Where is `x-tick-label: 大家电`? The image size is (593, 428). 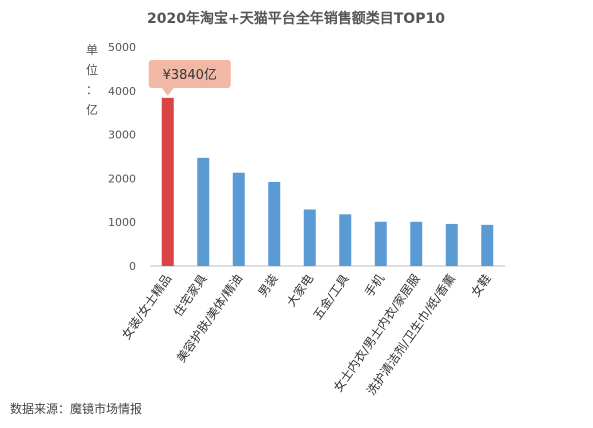 x-tick-label: 大家电 is located at coordinates (299, 290).